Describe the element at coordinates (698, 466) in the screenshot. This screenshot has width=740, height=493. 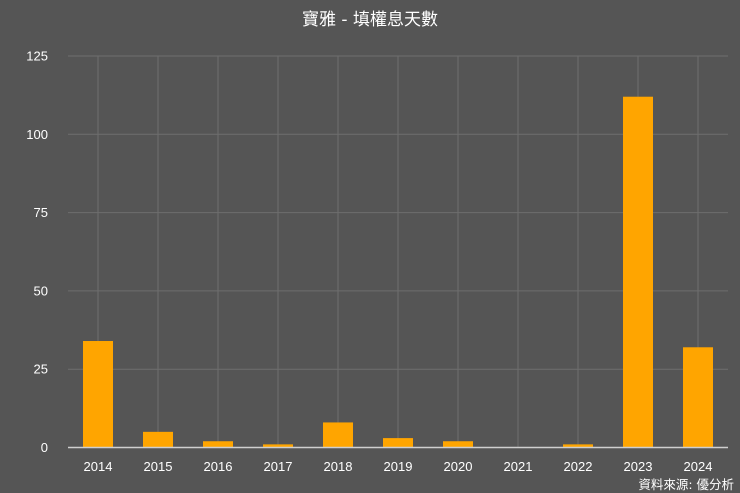
I see `x-tick-label: 2024` at that location.